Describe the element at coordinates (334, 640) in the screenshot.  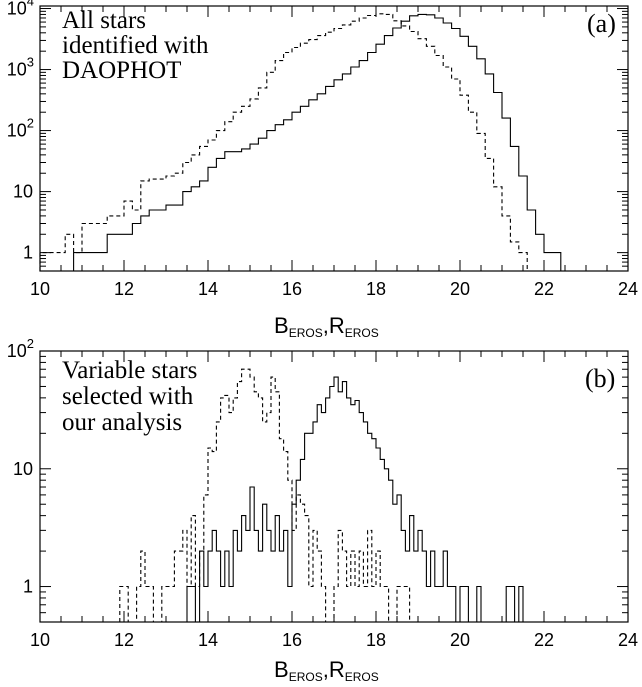
I see `panel-b-x-tick-labels: 10 12 14 16 18 20 22 24` at that location.